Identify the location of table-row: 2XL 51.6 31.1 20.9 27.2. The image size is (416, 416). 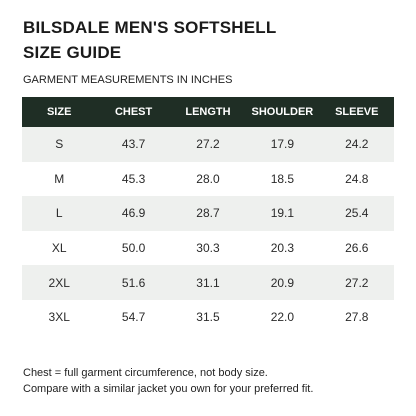
(208, 282).